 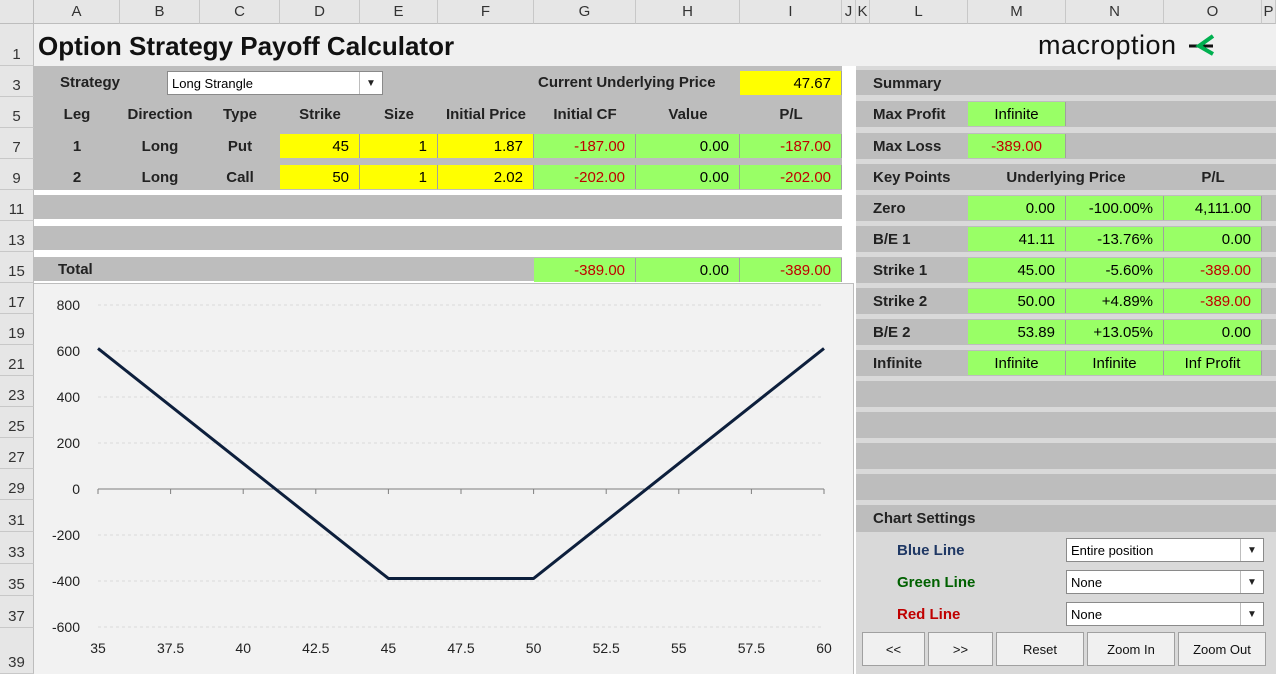 What do you see at coordinates (1115, 208) in the screenshot?
I see `key-point-pct: -100.00%` at bounding box center [1115, 208].